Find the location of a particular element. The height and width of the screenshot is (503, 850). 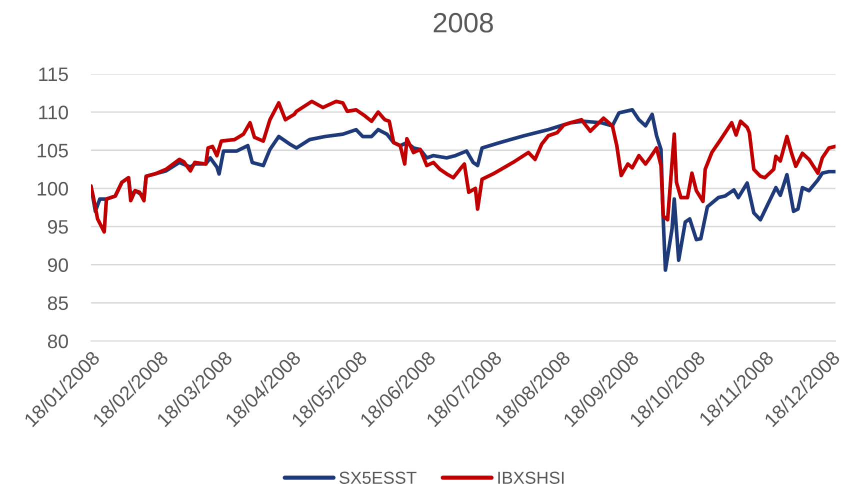

y-tick-label: 115 is located at coordinates (53, 75).